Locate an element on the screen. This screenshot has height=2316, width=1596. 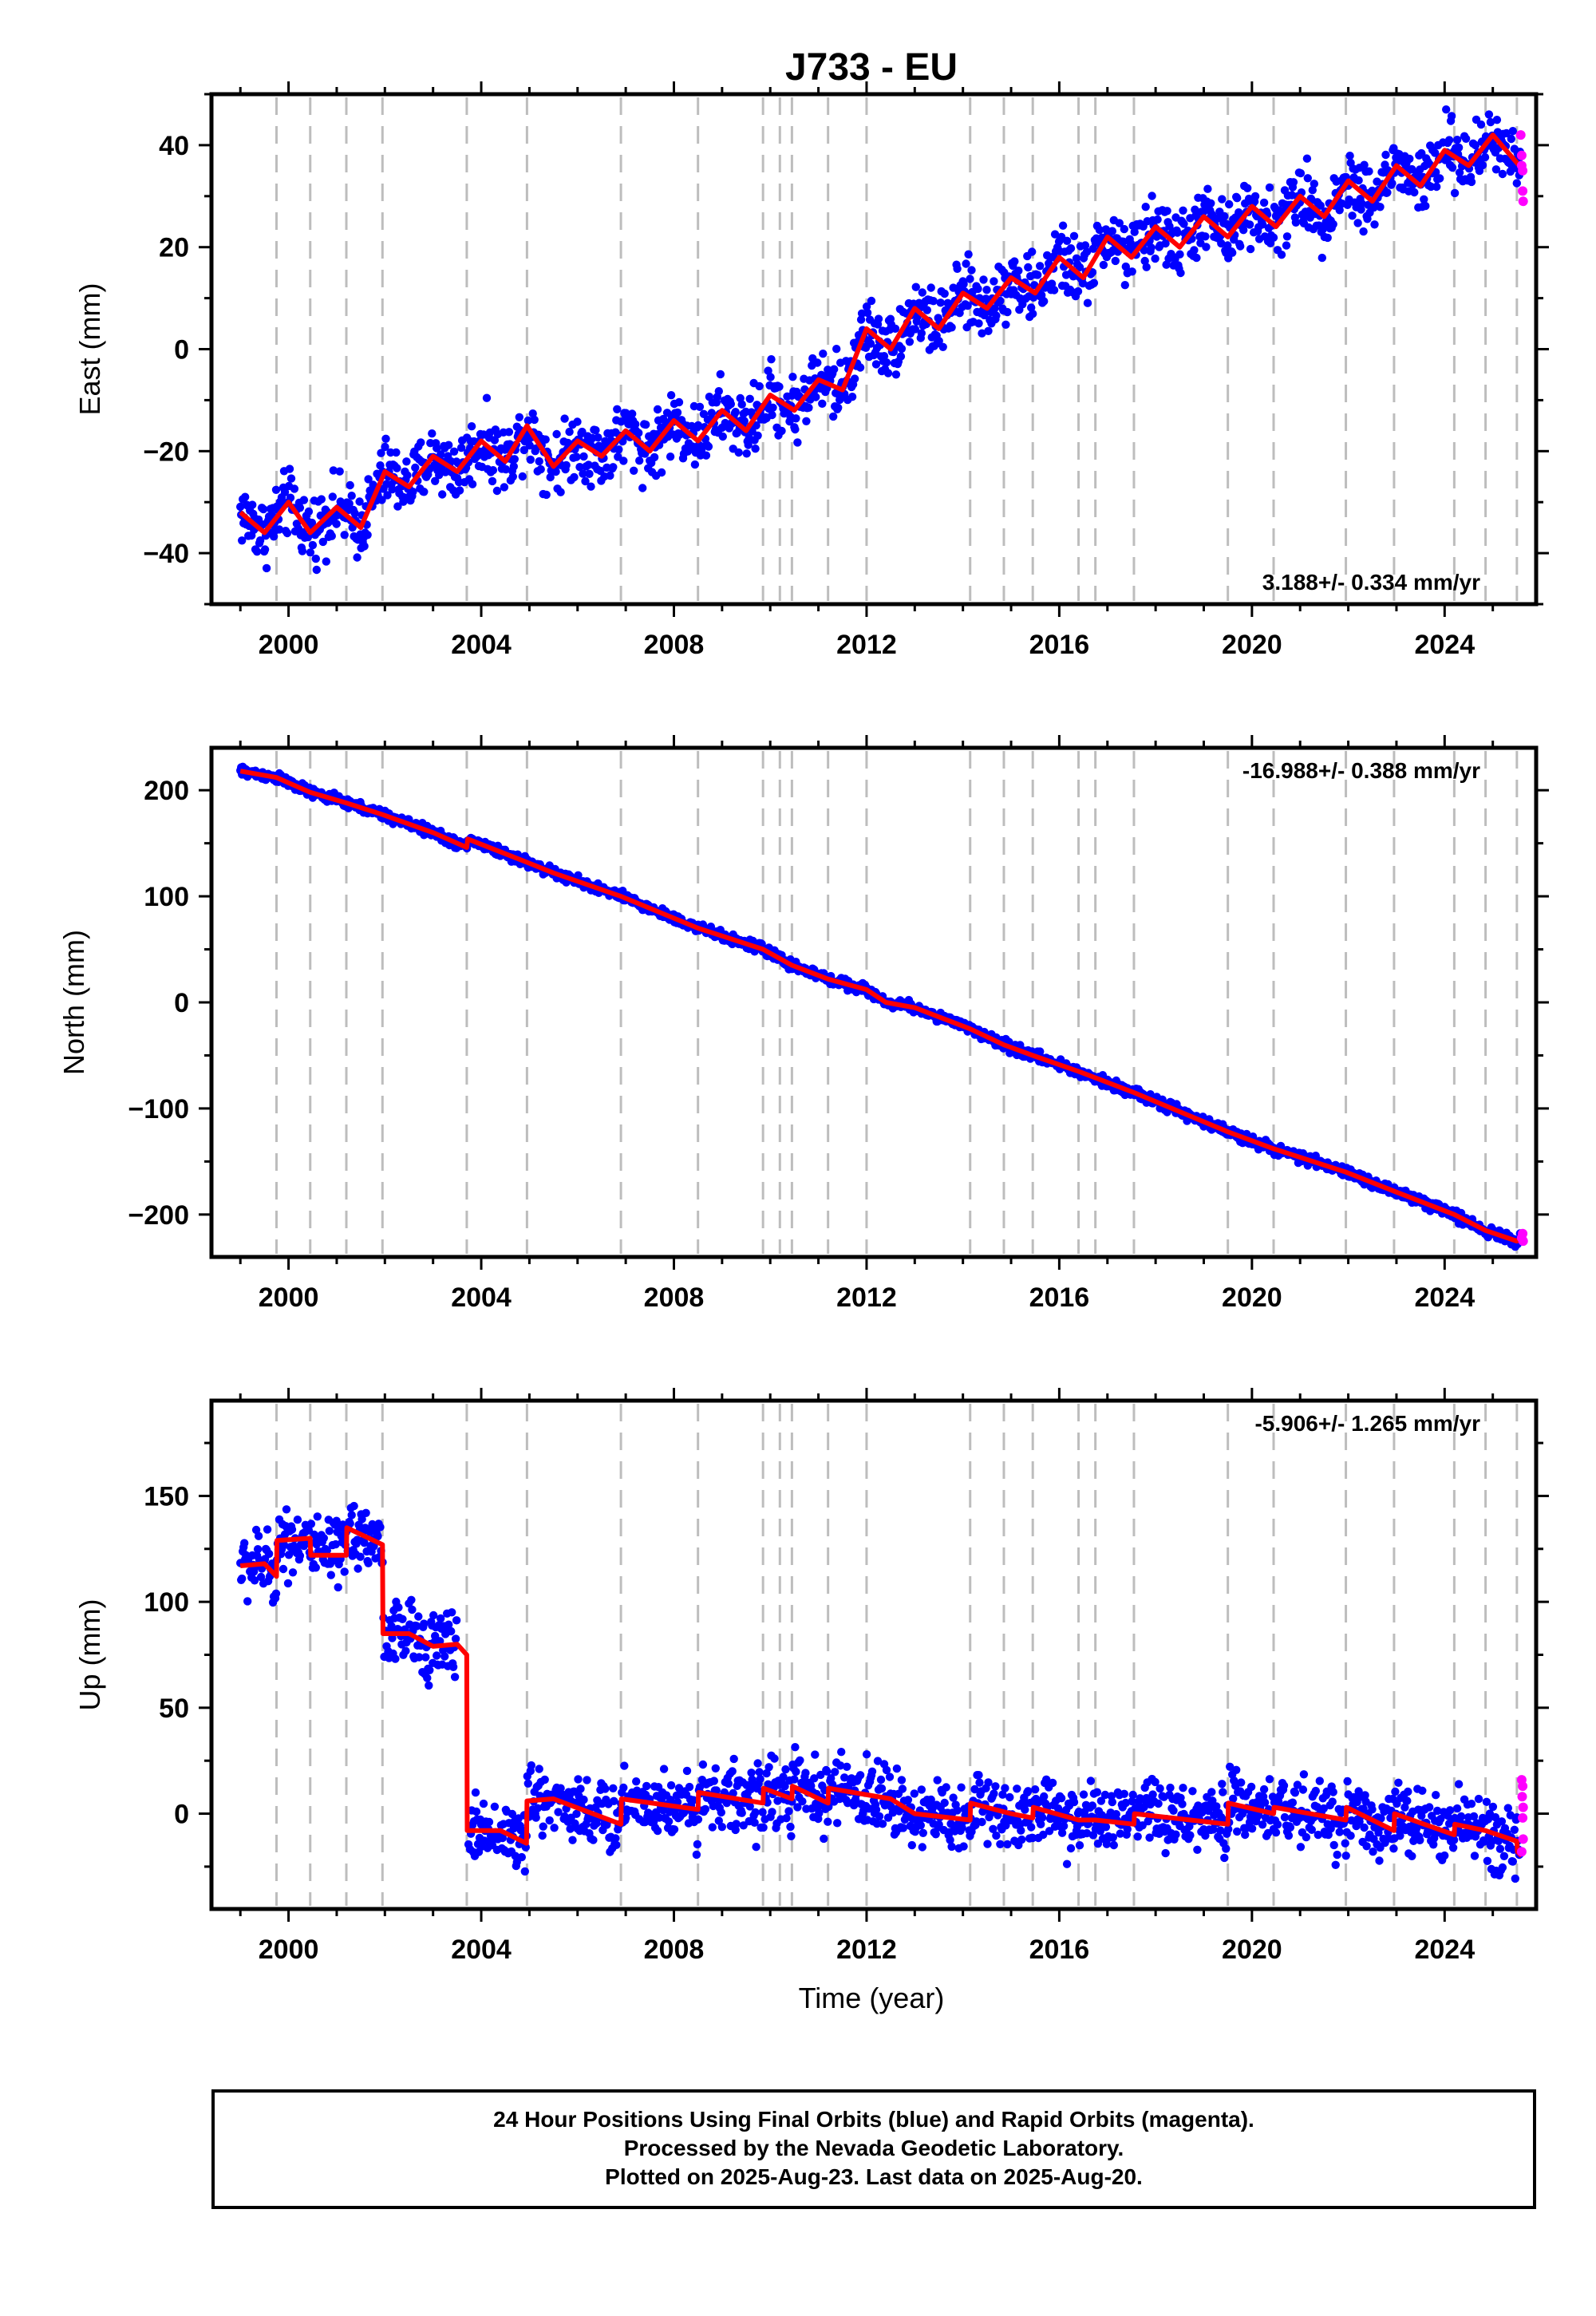
x-tick-label: 2024 is located at coordinates (1444, 1297).